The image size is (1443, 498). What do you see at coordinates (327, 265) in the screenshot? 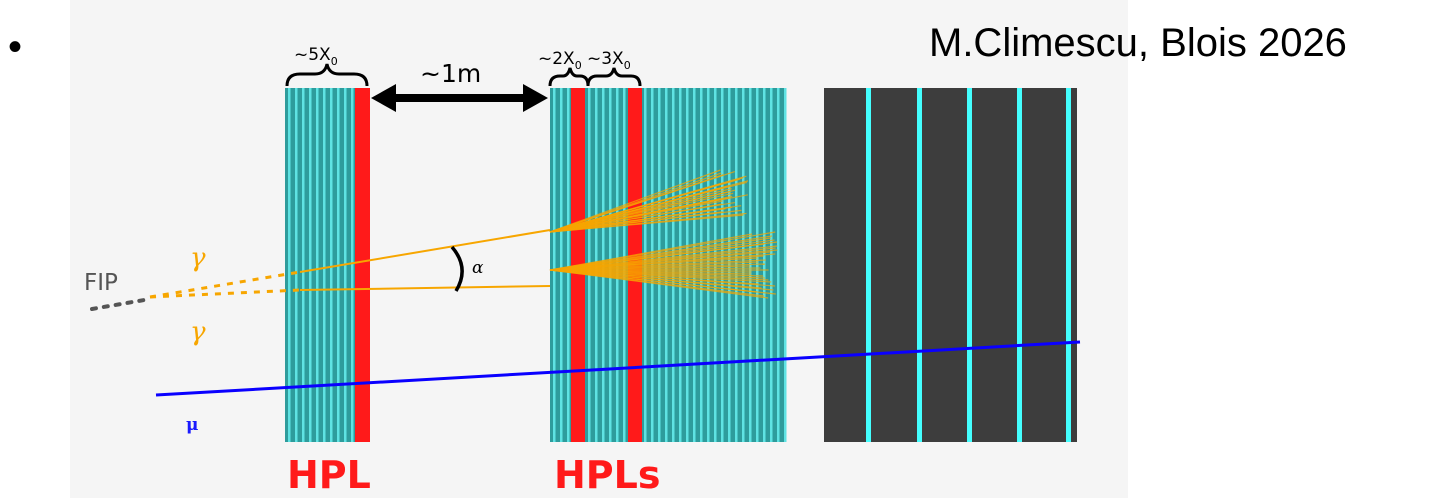
I see `detector-hpl-first` at bounding box center [327, 265].